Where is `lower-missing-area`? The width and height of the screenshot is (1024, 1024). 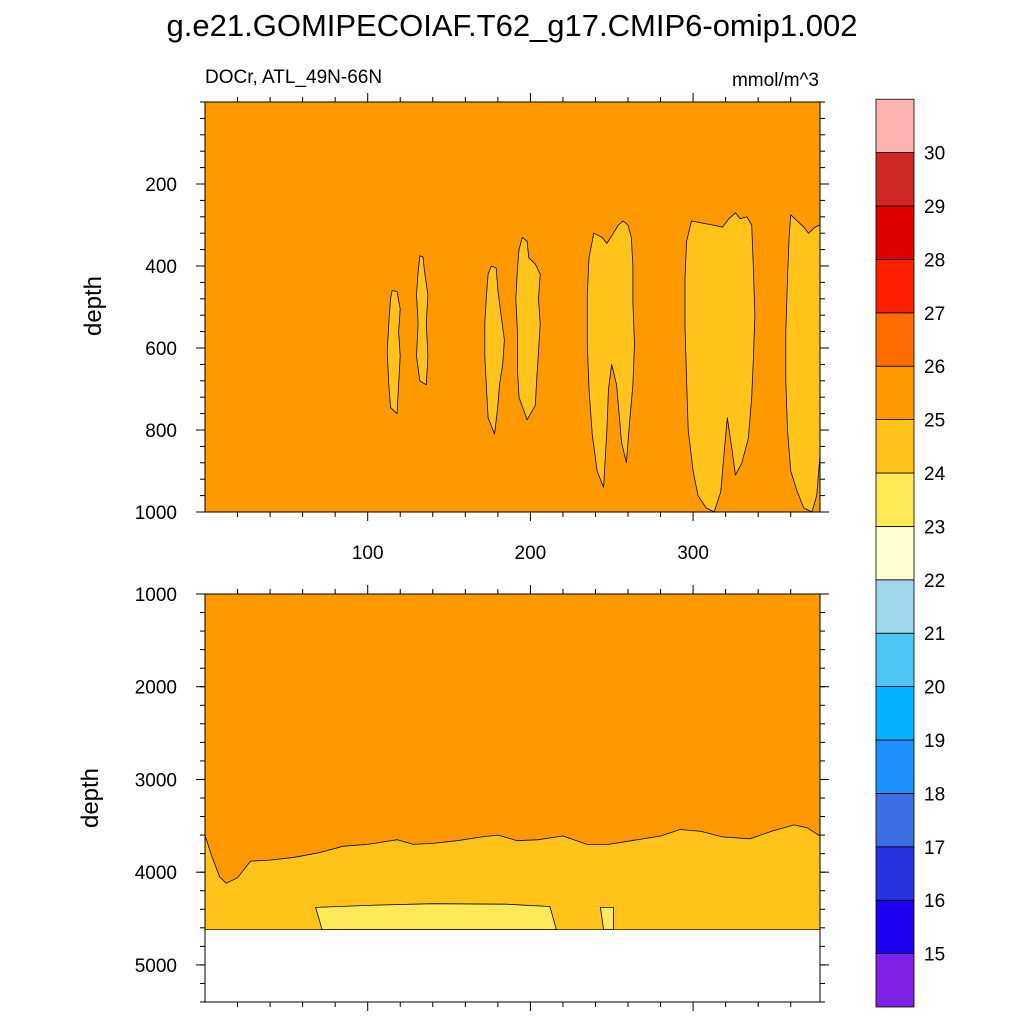 lower-missing-area is located at coordinates (512, 965).